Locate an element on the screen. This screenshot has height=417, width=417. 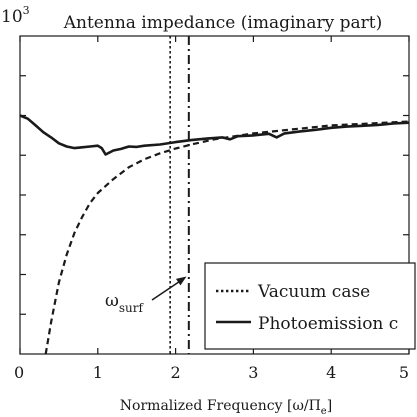
vlines-layer is located at coordinates (179, 195).